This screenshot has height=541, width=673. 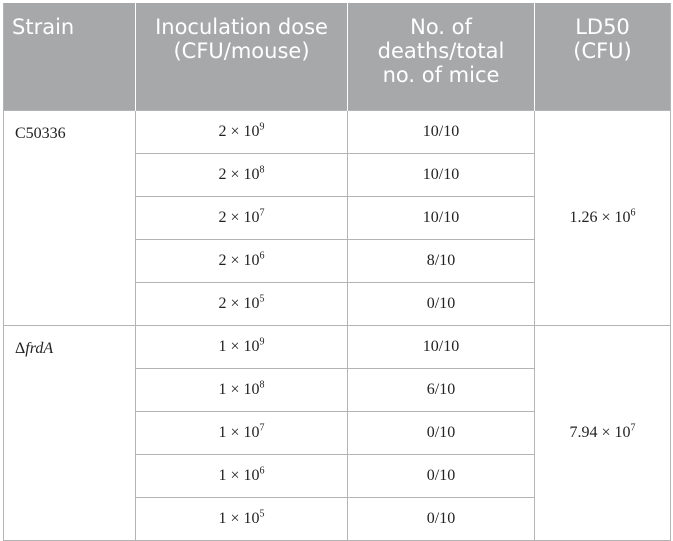 I want to click on dose-cell: 2 × 108, so click(x=241, y=175).